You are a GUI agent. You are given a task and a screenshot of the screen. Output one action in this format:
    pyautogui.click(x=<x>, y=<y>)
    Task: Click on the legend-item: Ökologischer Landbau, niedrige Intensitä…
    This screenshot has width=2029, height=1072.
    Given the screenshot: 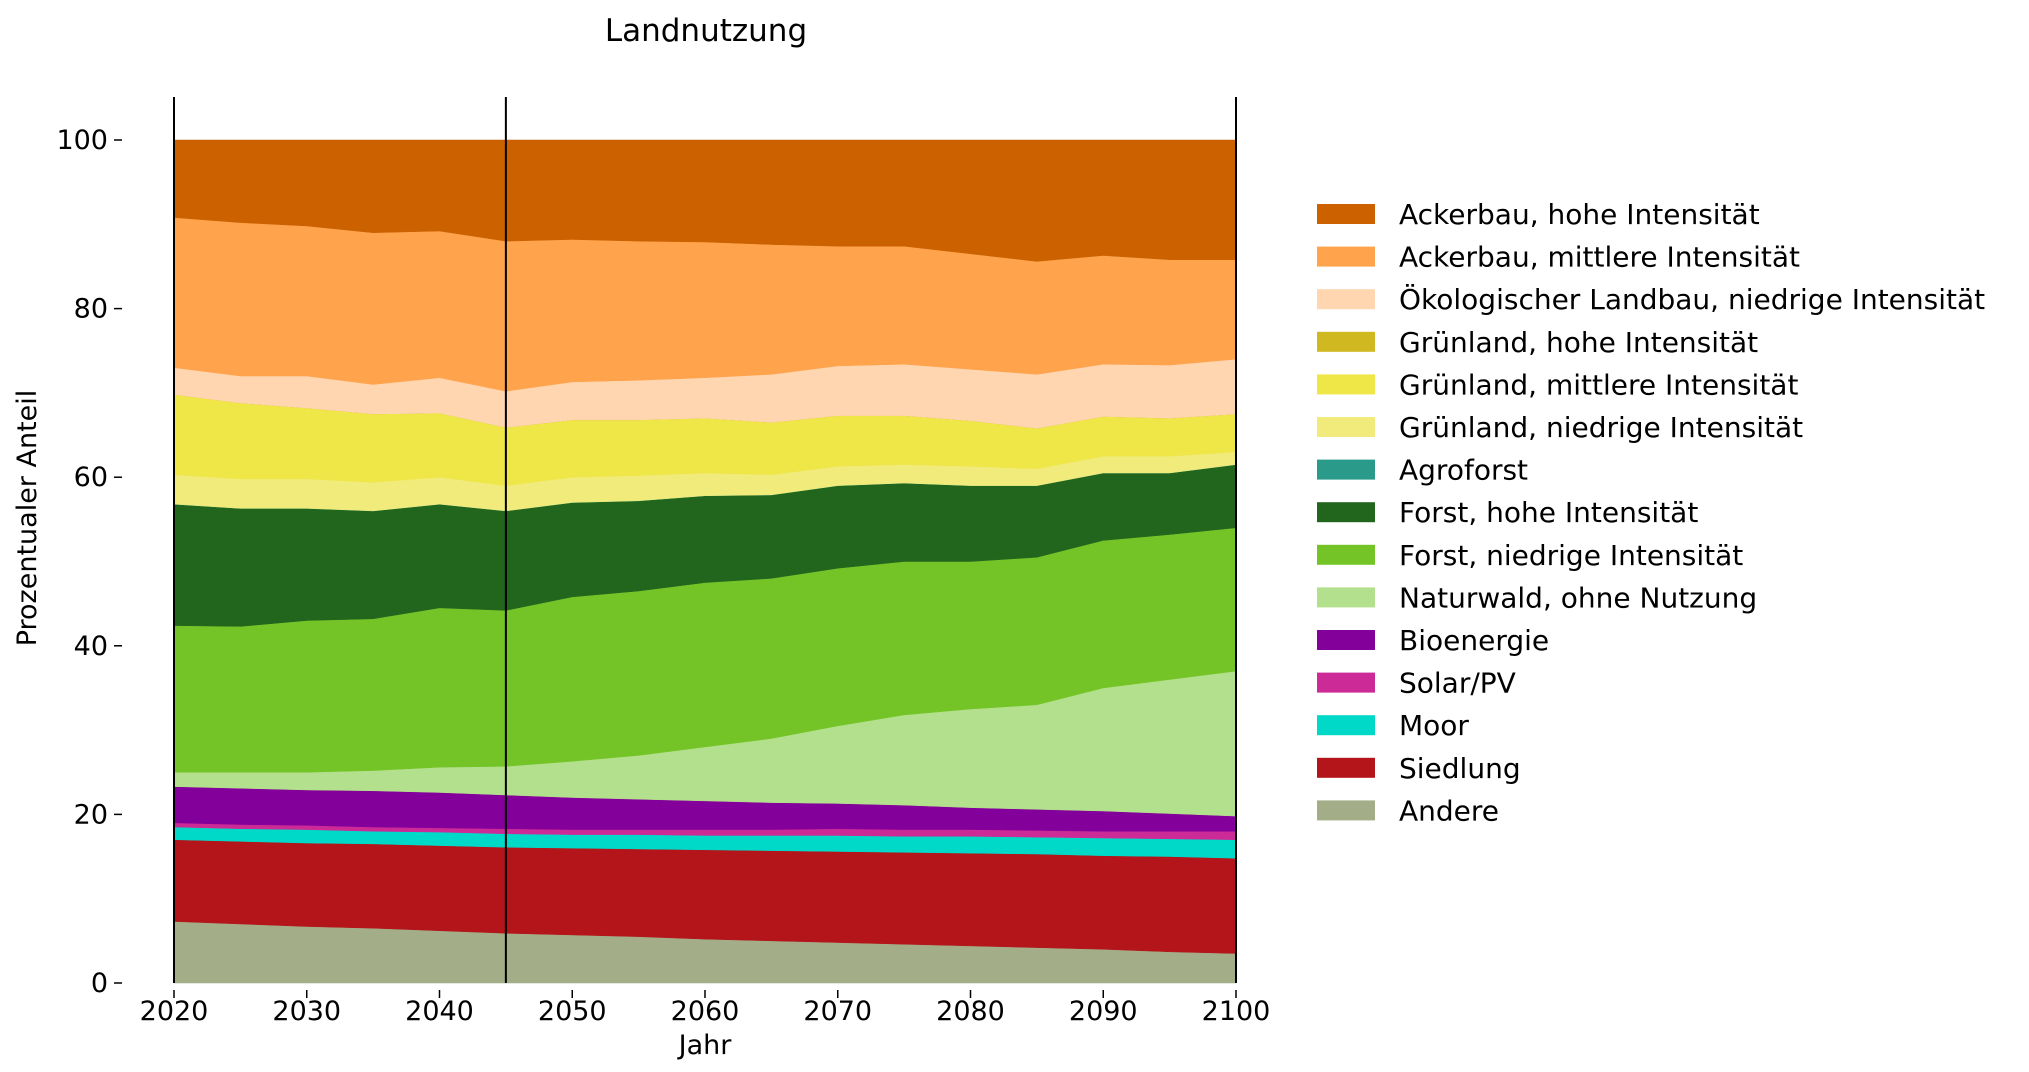 What is the action you would take?
    pyautogui.click(x=1651, y=299)
    